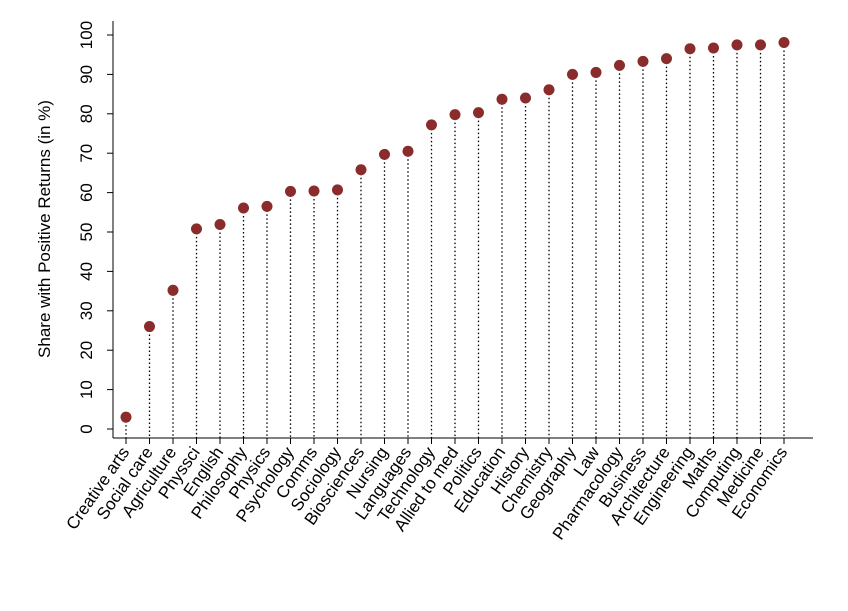 The width and height of the screenshot is (848, 611). Describe the element at coordinates (86, 232) in the screenshot. I see `y-tick-label: 50` at that location.